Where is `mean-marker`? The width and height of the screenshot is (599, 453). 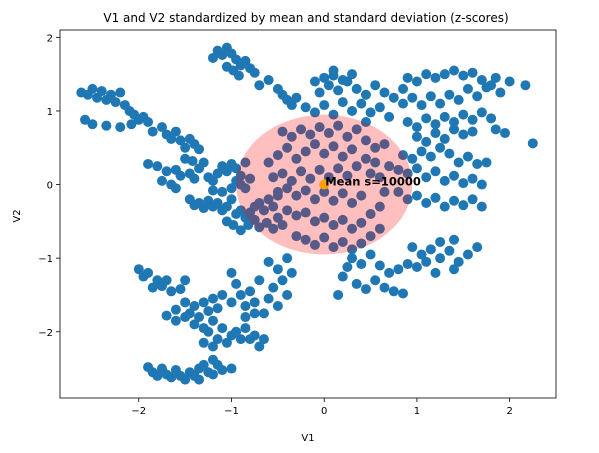 mean-marker is located at coordinates (324, 184).